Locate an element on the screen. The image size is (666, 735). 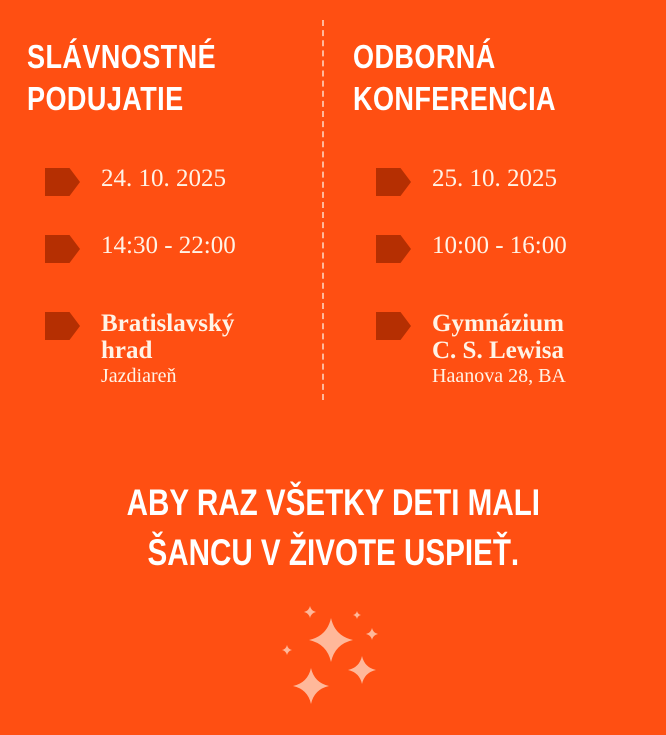
time-text: 10:00 - 16:00 is located at coordinates (499, 245).